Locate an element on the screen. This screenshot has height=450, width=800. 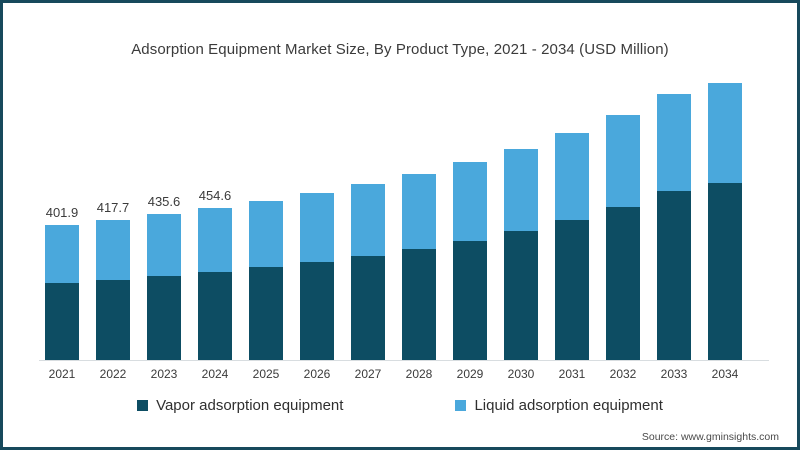
legend-item-vapor: Vapor adsorption equipment is located at coordinates (240, 405).